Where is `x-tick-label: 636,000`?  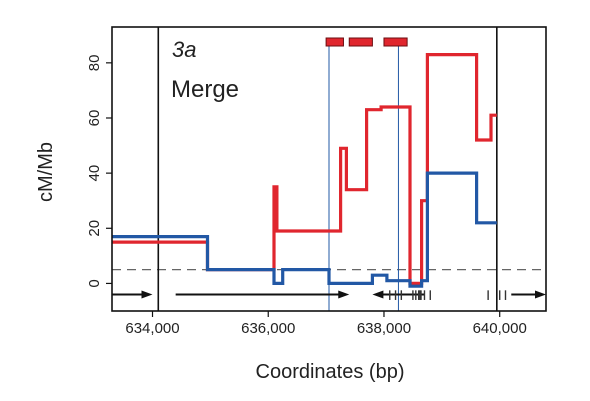 x-tick-label: 636,000 is located at coordinates (268, 328).